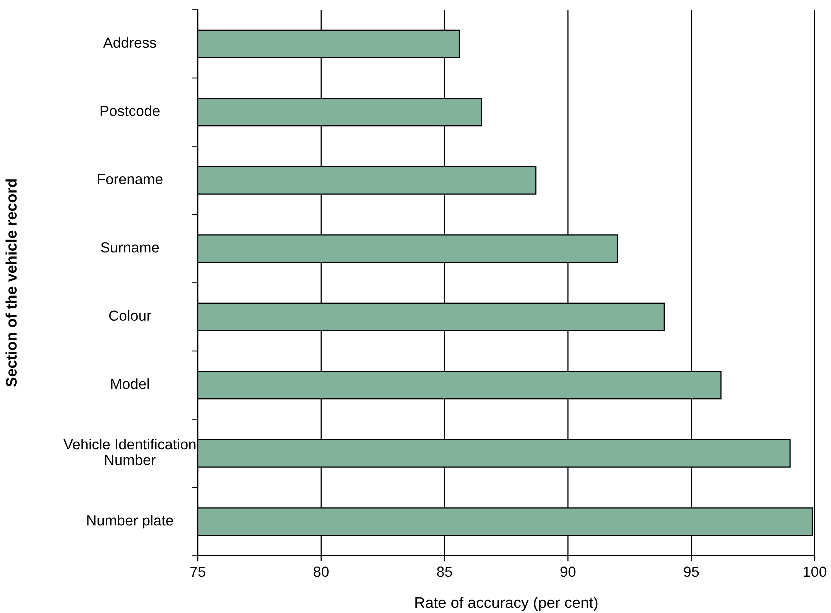  Describe the element at coordinates (568, 572) in the screenshot. I see `x-tick-label: 90` at that location.